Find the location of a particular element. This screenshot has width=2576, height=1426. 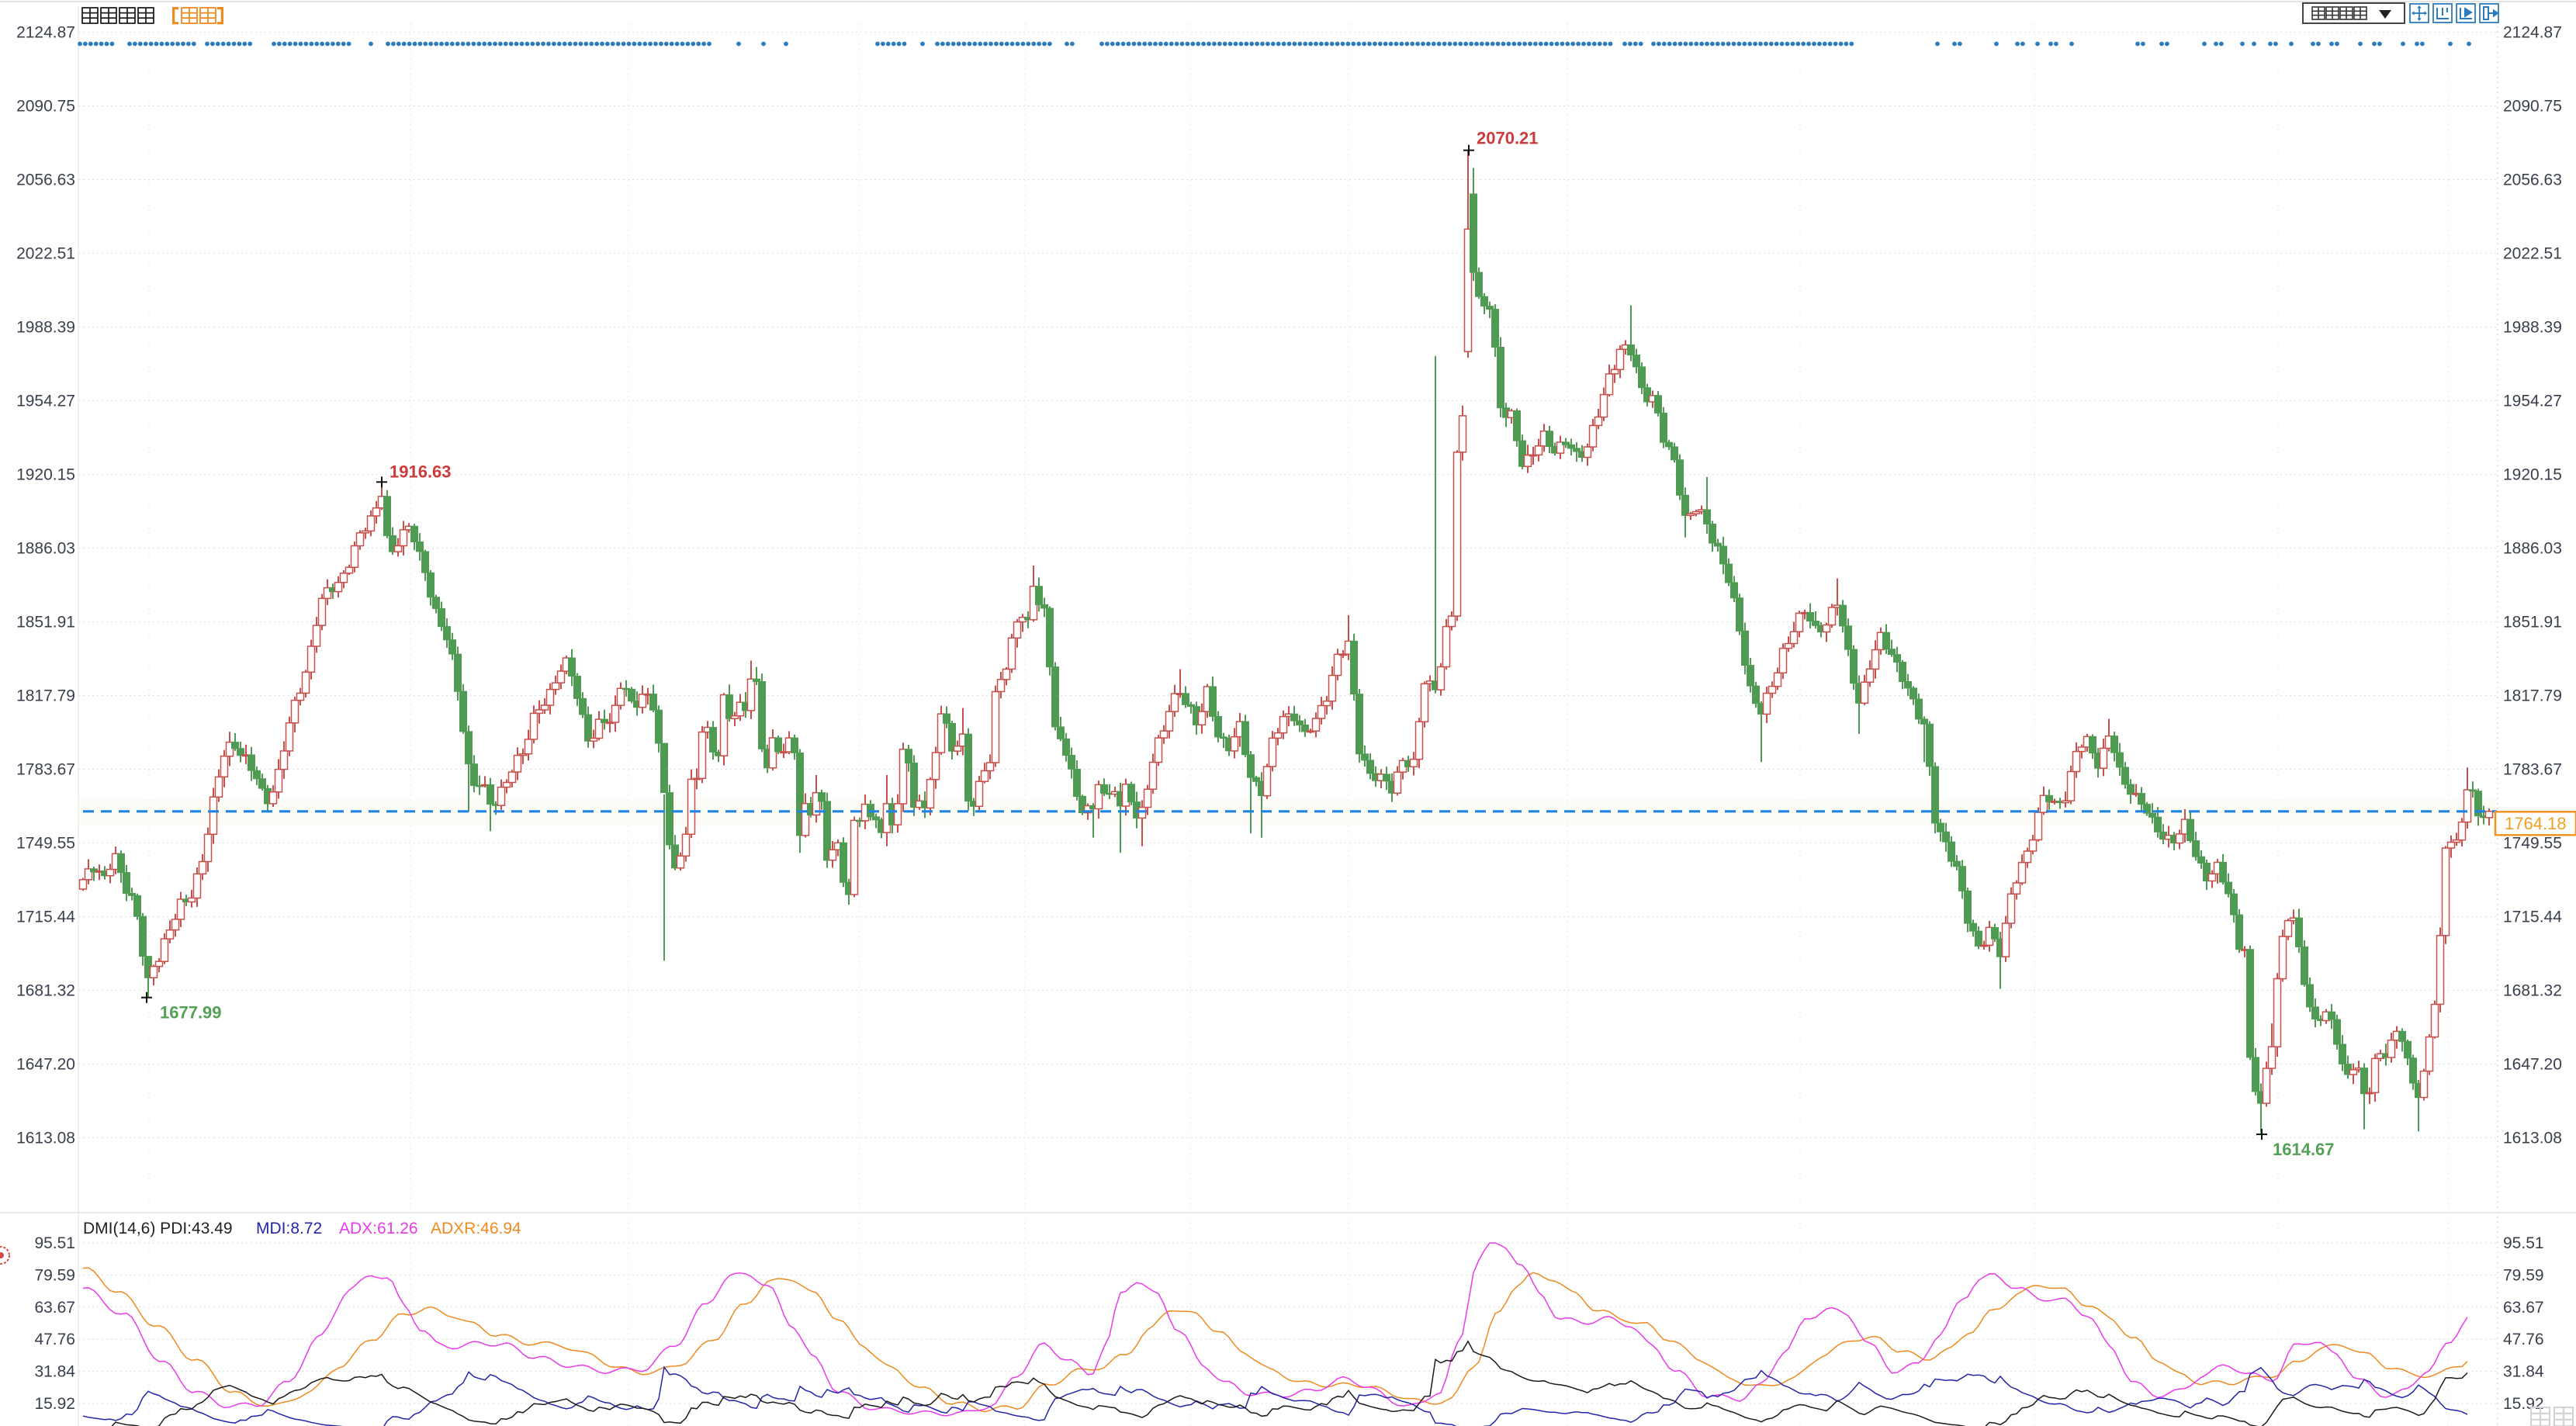

svg-text: MDI:8.72 is located at coordinates (289, 1228).